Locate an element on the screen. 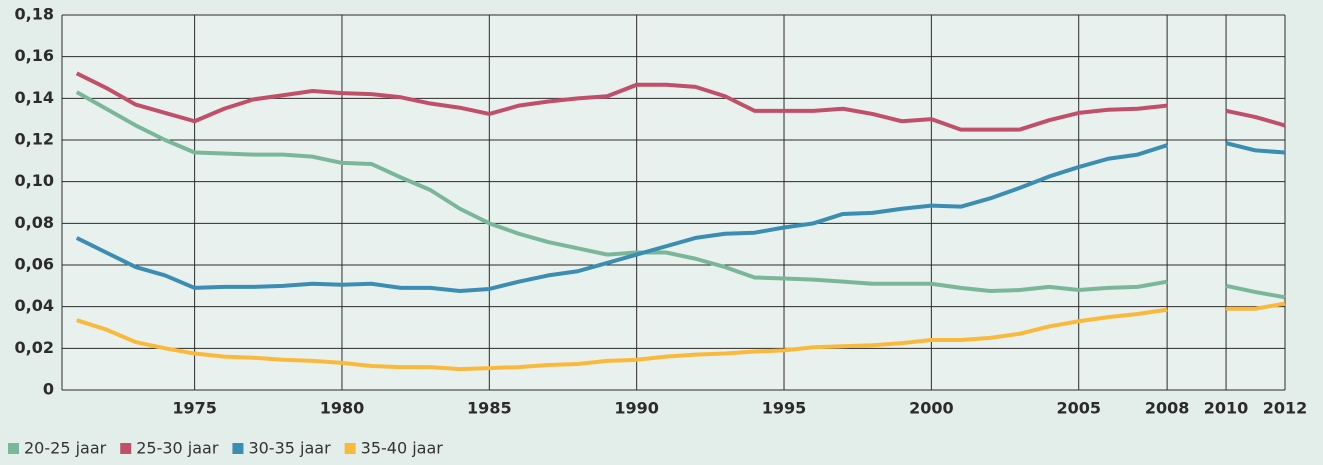  legend-label: 30-35 jaar is located at coordinates (289, 448).